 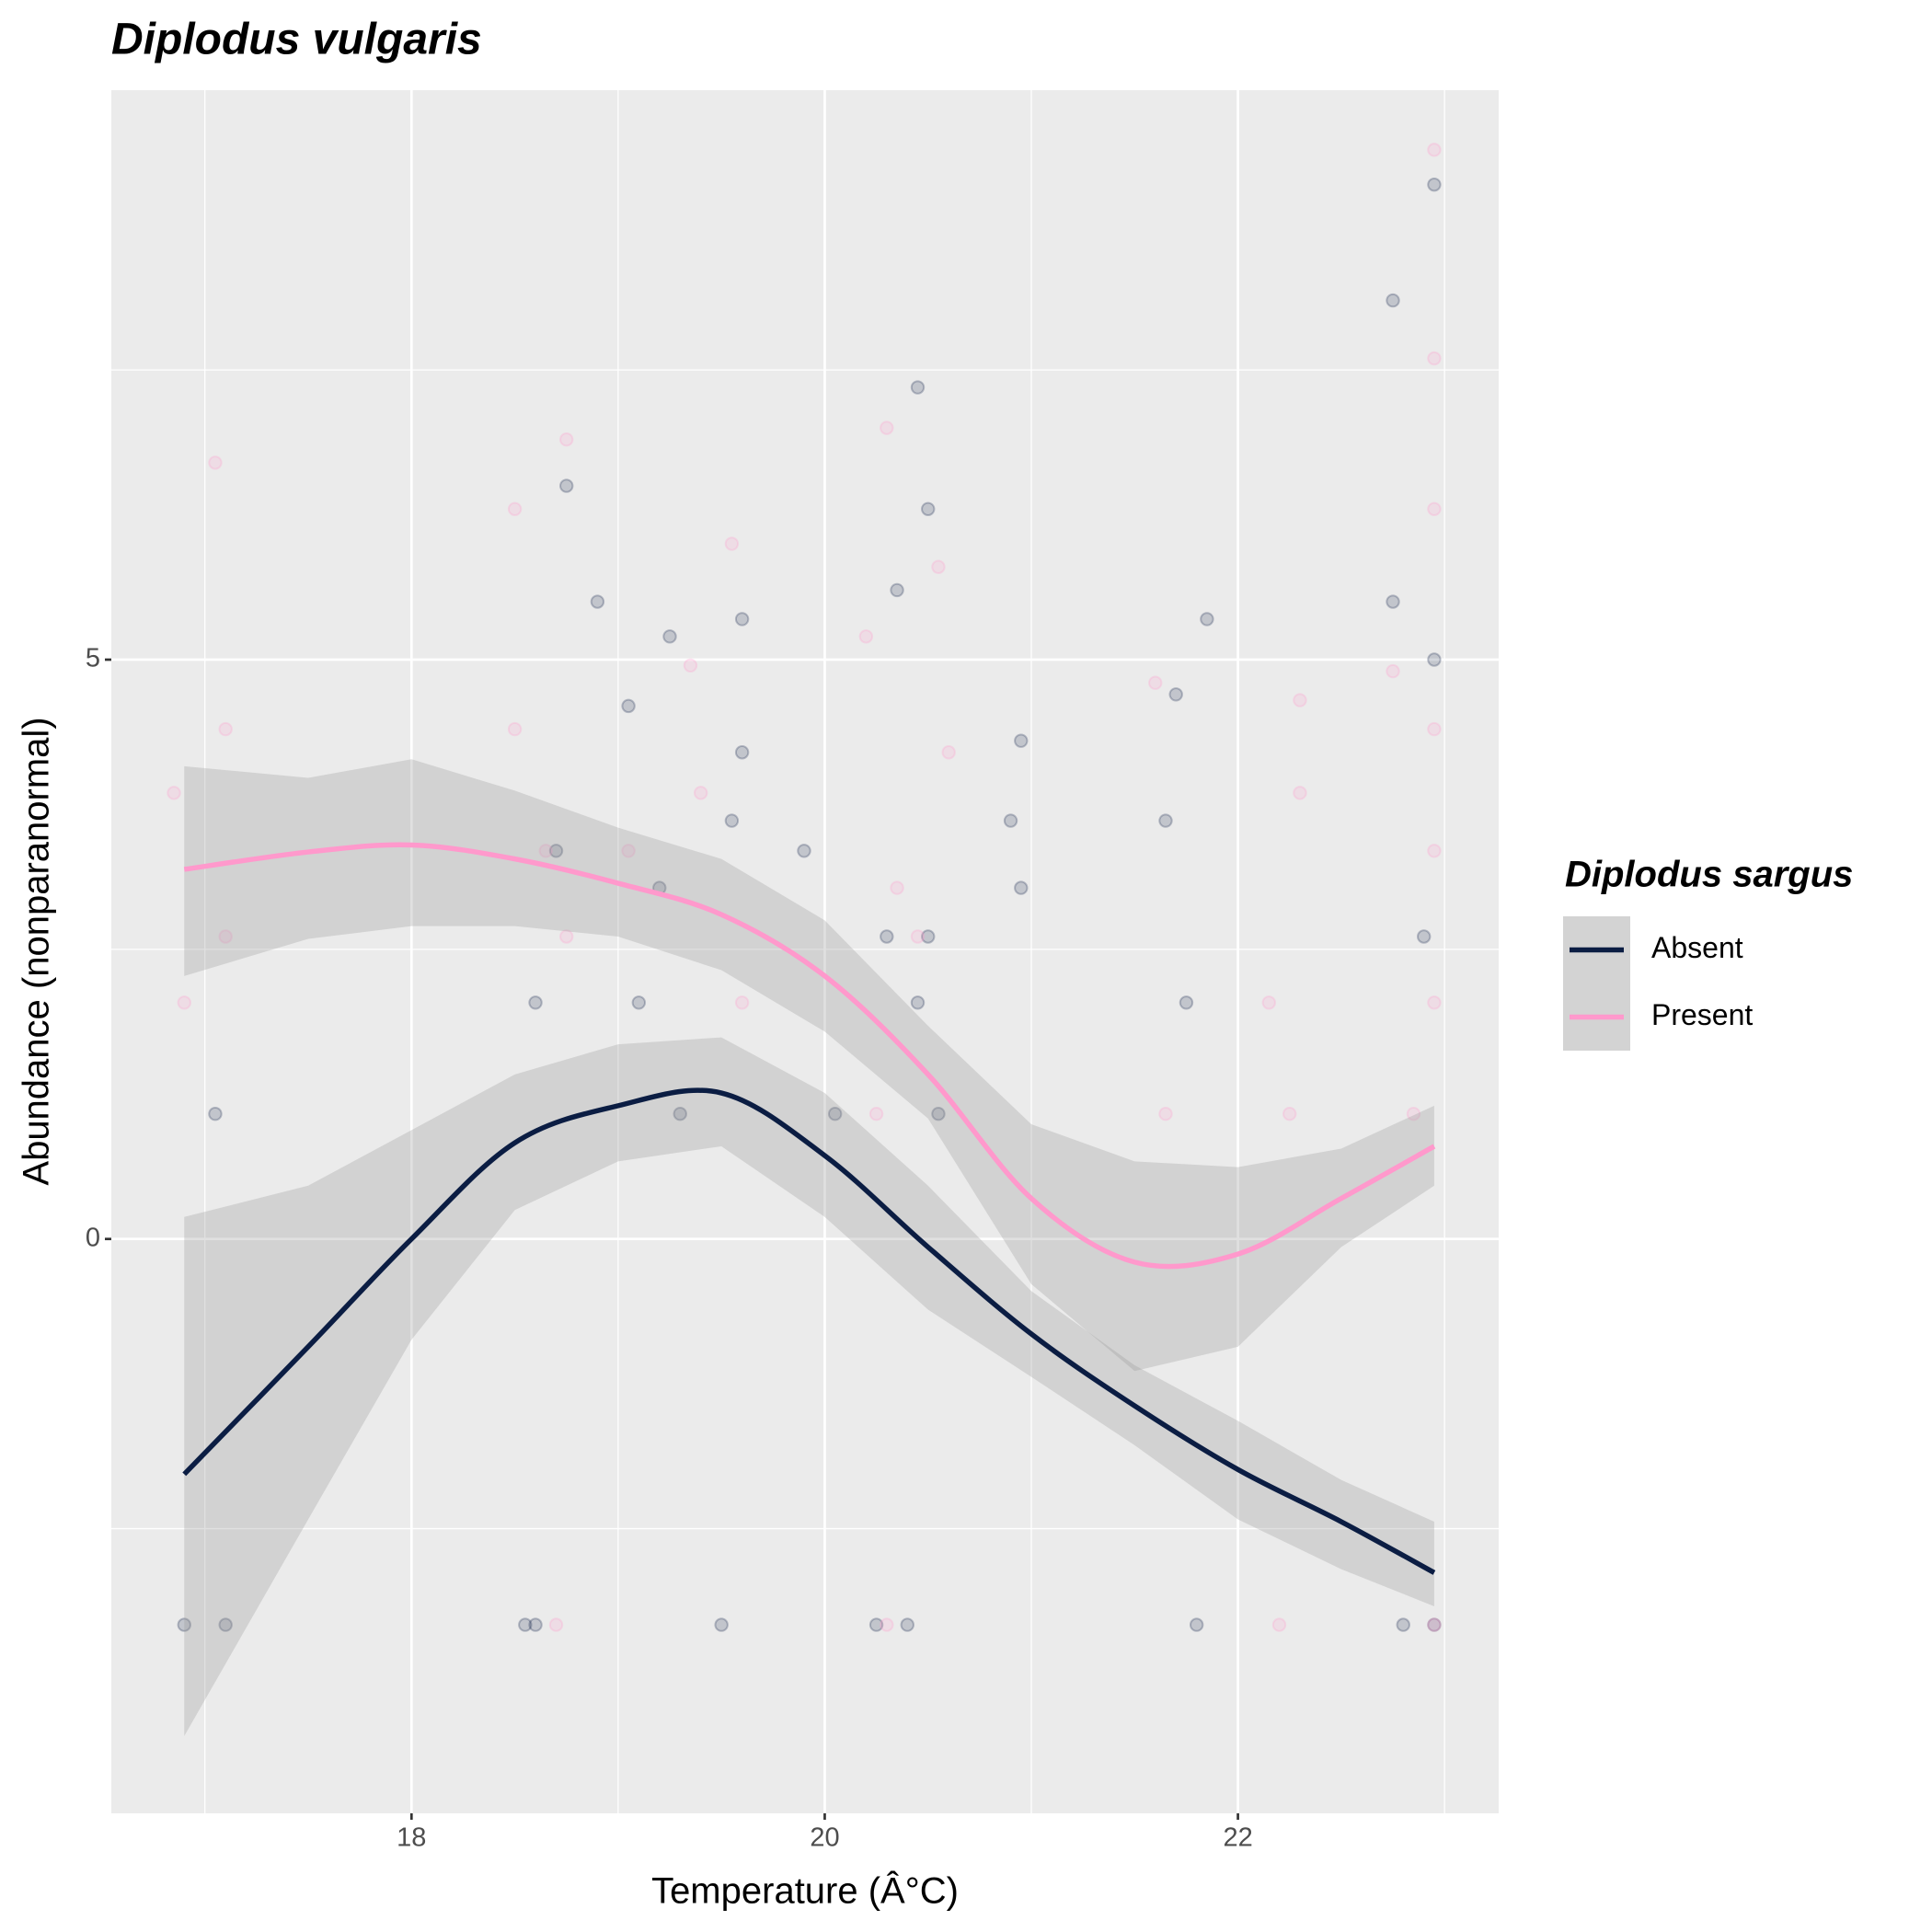 What do you see at coordinates (1697, 947) in the screenshot?
I see `legend-label: Absent` at bounding box center [1697, 947].